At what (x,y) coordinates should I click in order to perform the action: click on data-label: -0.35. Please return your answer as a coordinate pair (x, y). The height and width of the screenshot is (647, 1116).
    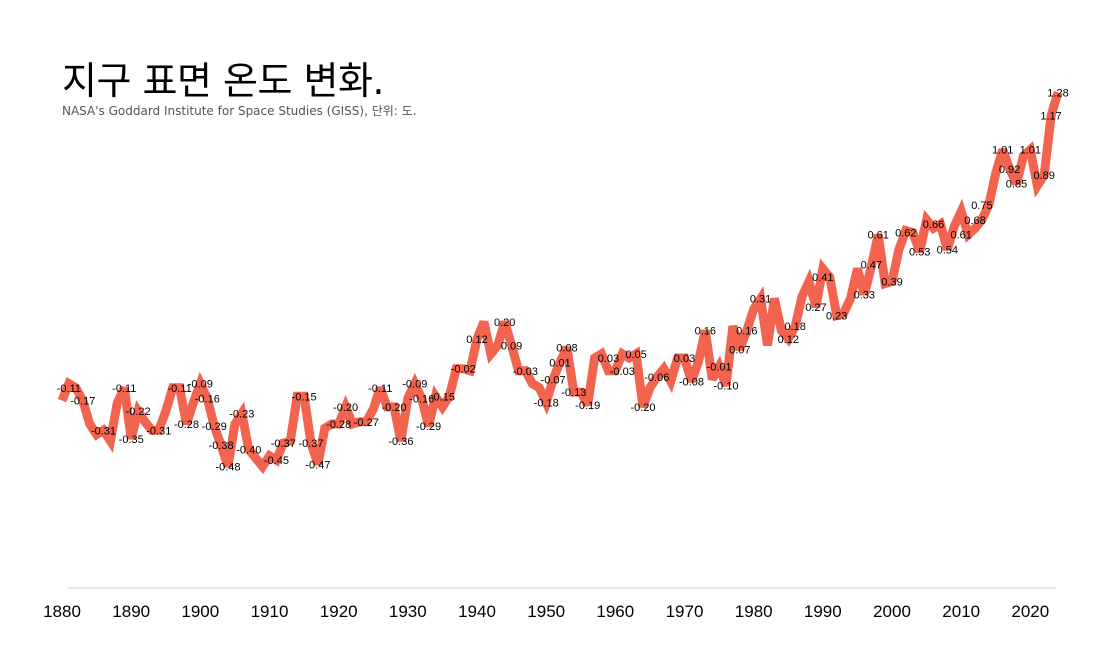
    Looking at the image, I should click on (131, 440).